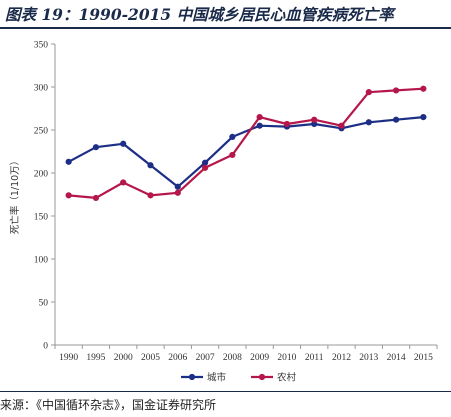  Describe the element at coordinates (108, 405) in the screenshot. I see `source-note: 来源：《中国循环杂志》，国金证券研究所` at that location.